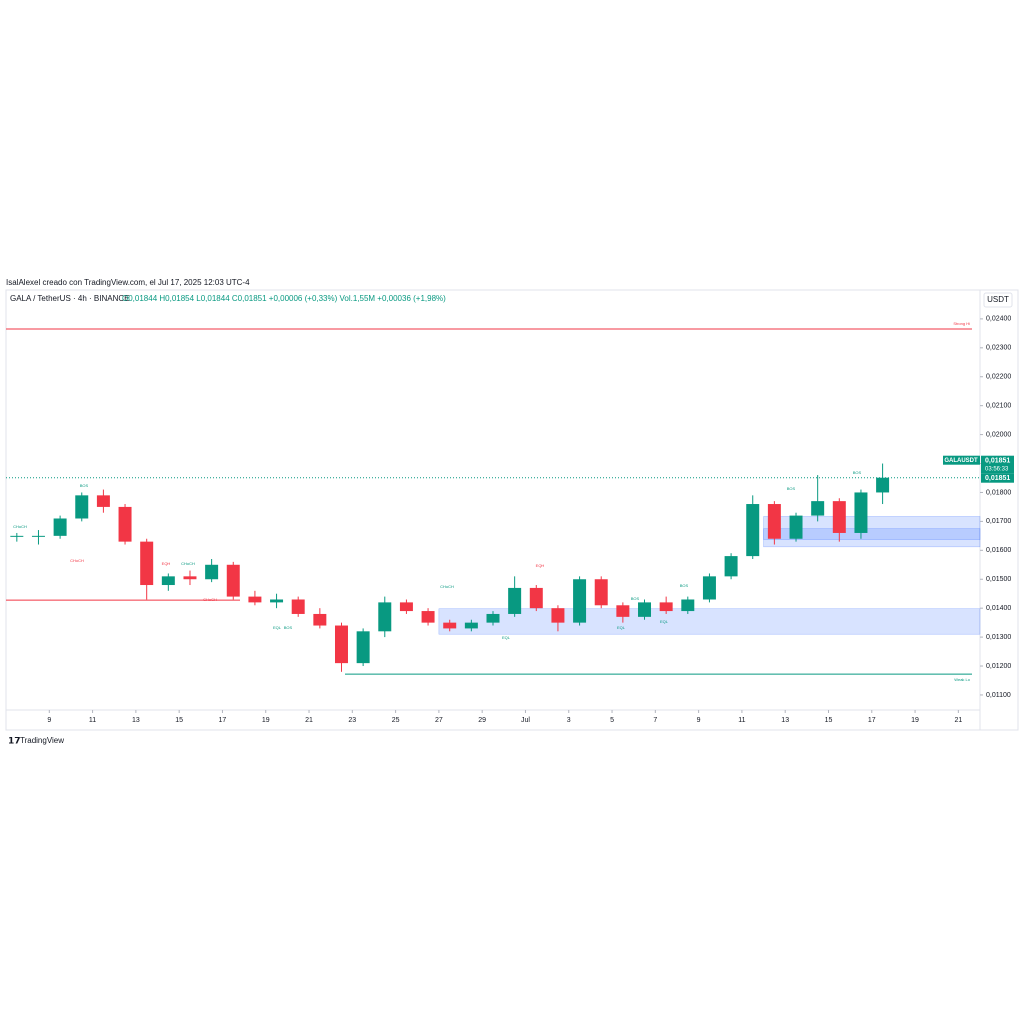 The height and width of the screenshot is (1024, 1024). Describe the element at coordinates (352, 720) in the screenshot. I see `x-tick-label: 23` at that location.